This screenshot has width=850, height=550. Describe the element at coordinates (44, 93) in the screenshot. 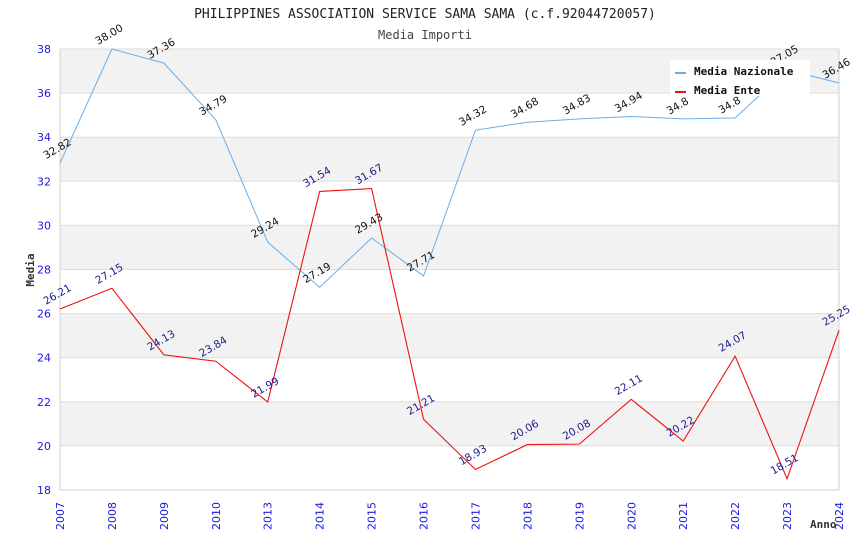

I see `y-tick-label: 36` at that location.